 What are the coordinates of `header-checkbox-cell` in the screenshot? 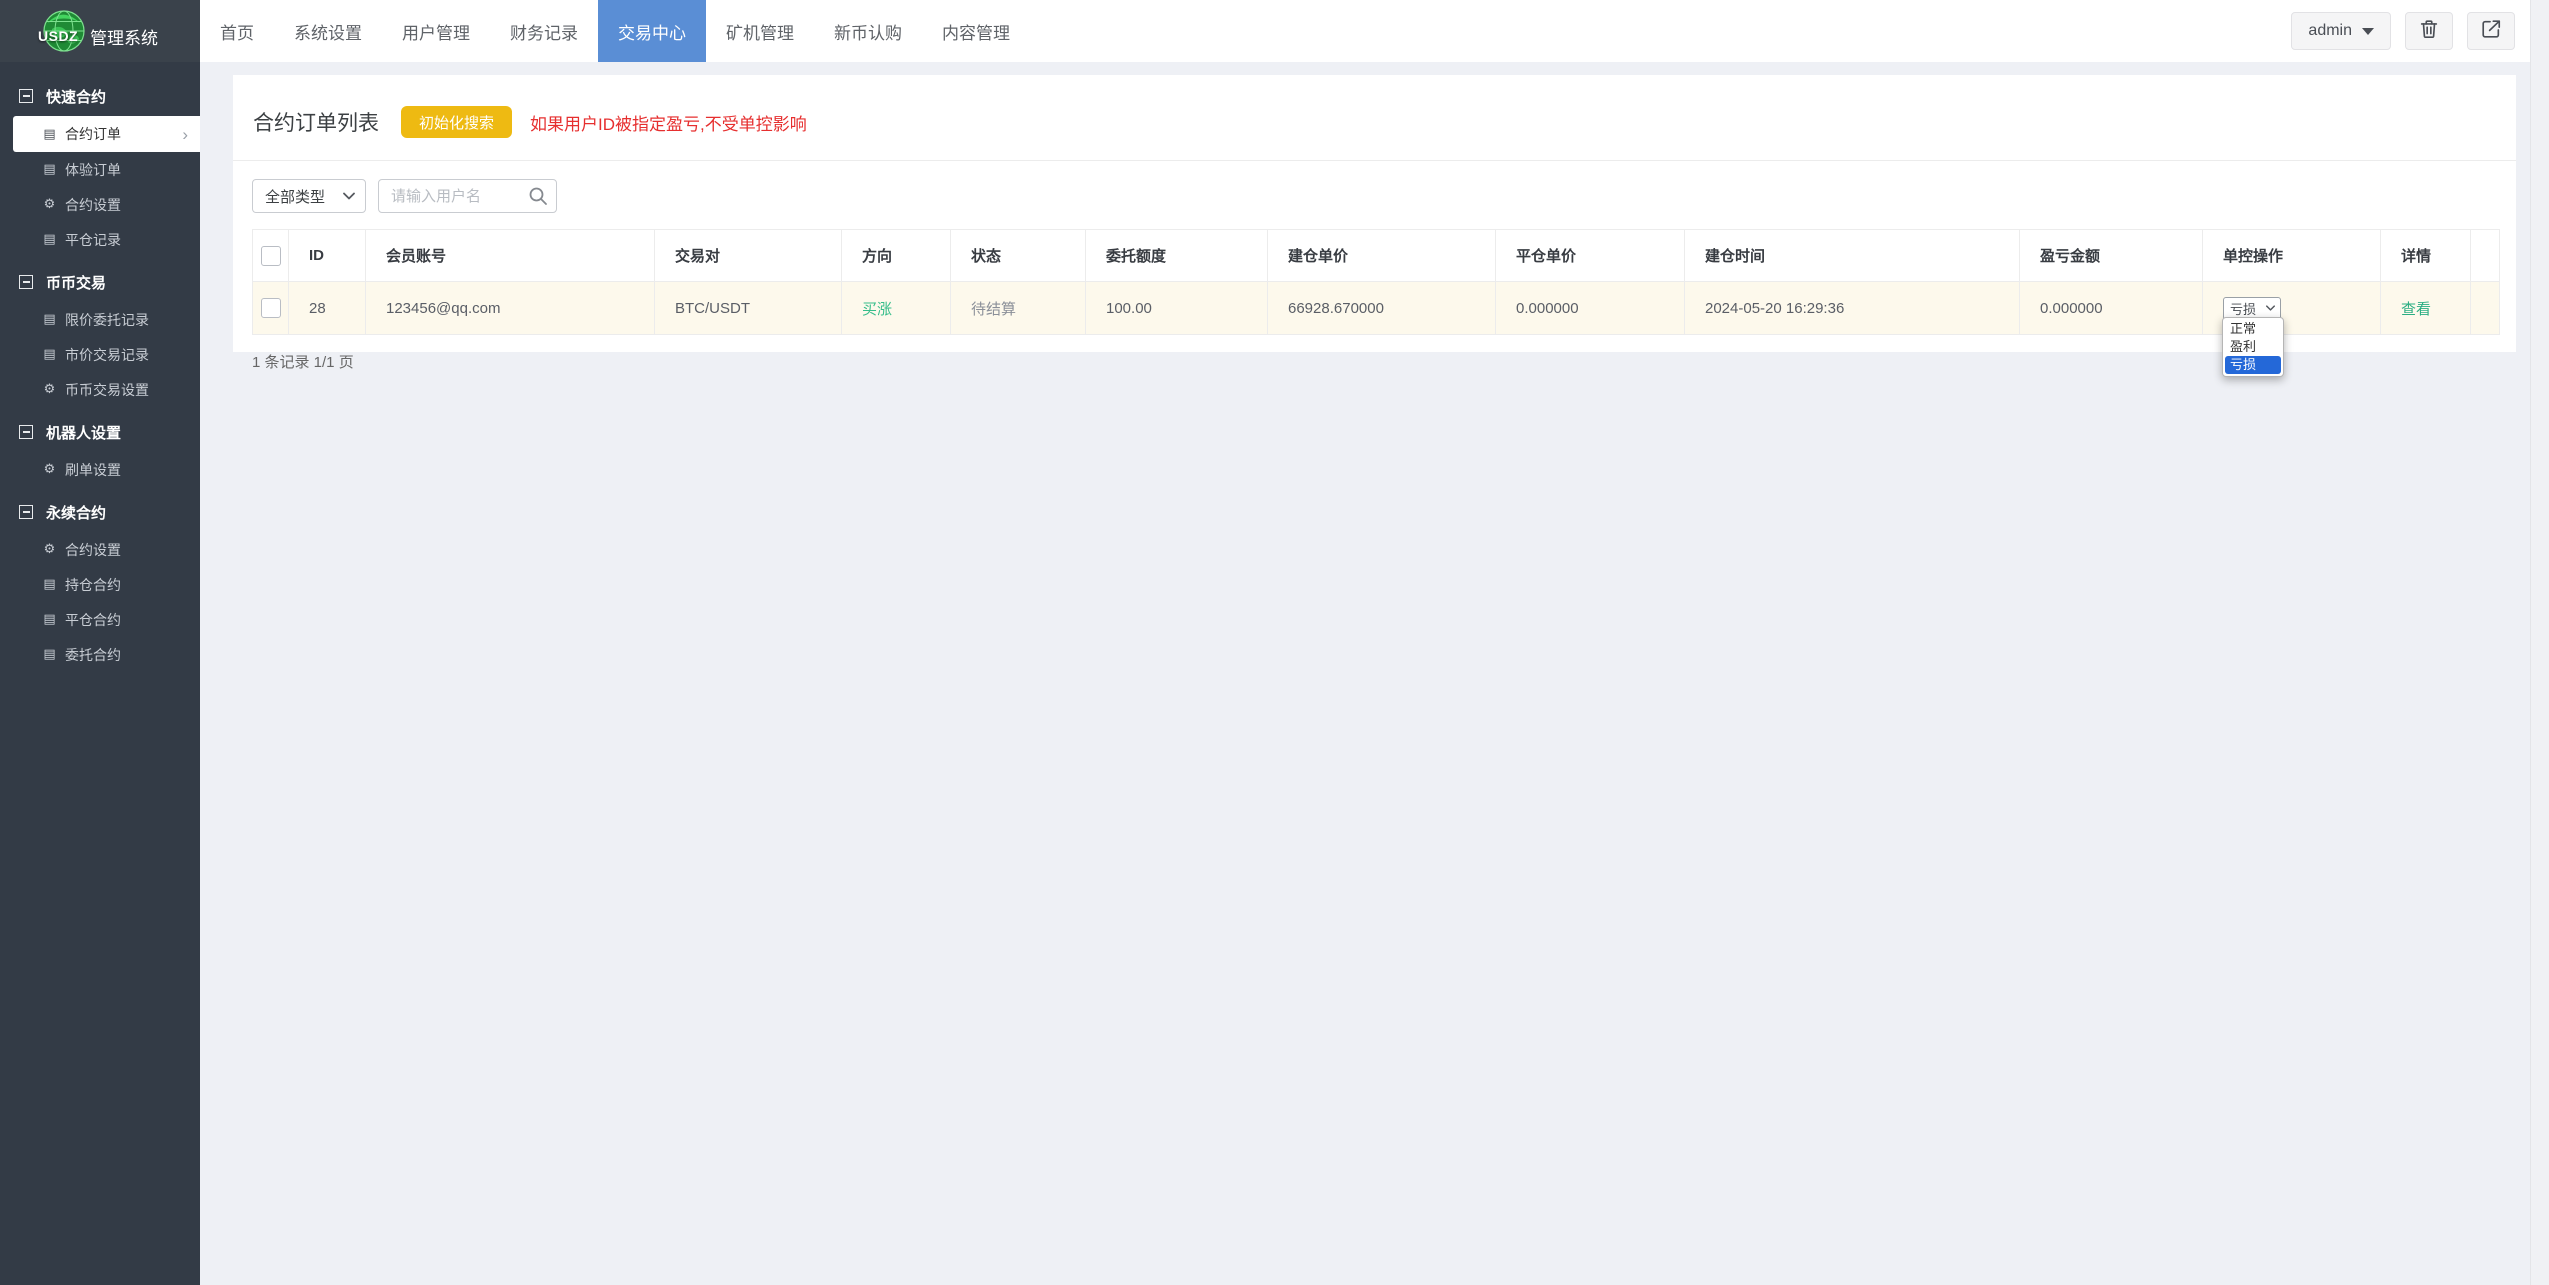 It's located at (270, 255).